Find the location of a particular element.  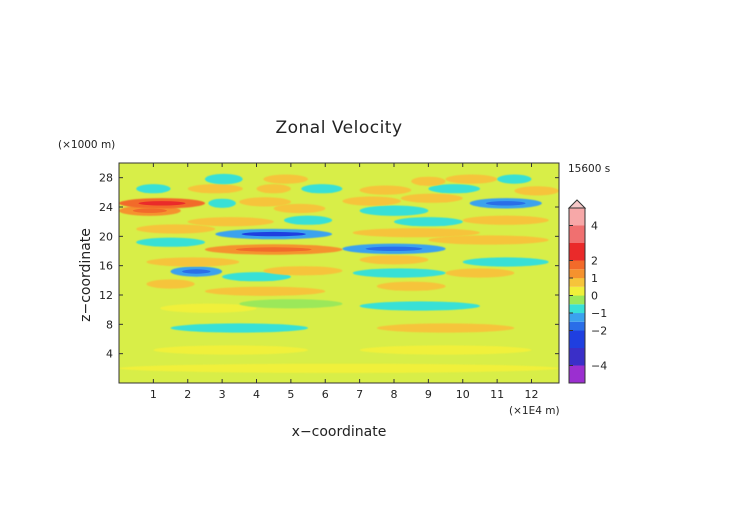

colorbar-tick-label: 0 is located at coordinates (594, 296).